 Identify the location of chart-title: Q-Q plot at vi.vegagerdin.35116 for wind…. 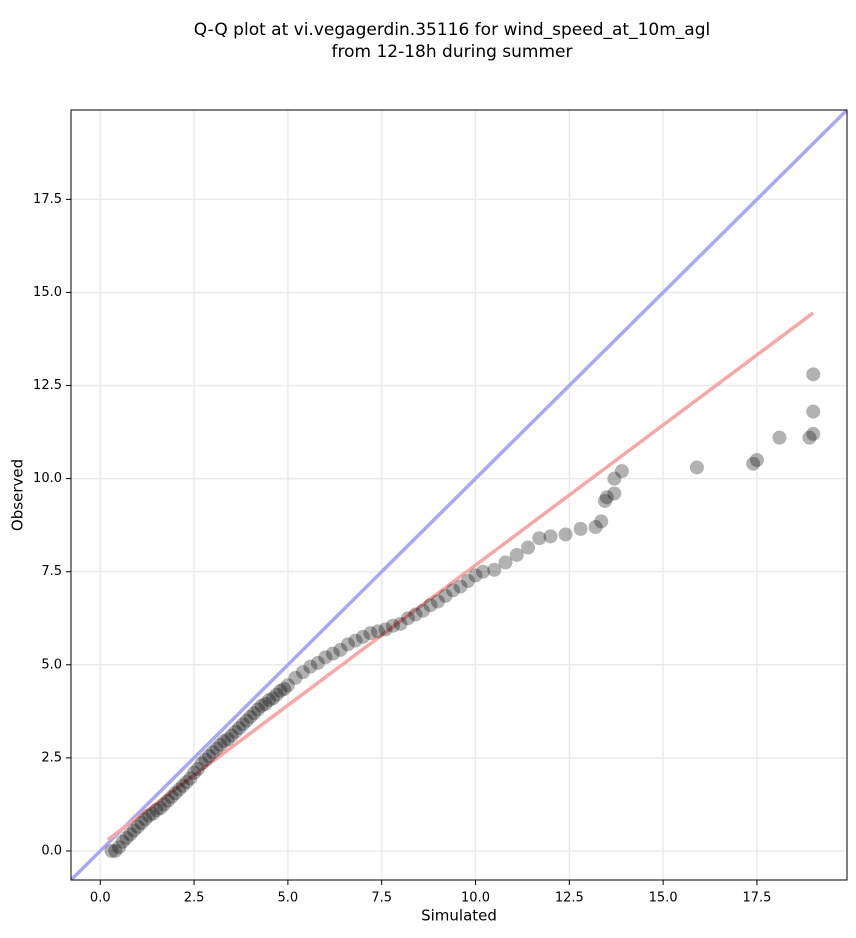
(452, 30).